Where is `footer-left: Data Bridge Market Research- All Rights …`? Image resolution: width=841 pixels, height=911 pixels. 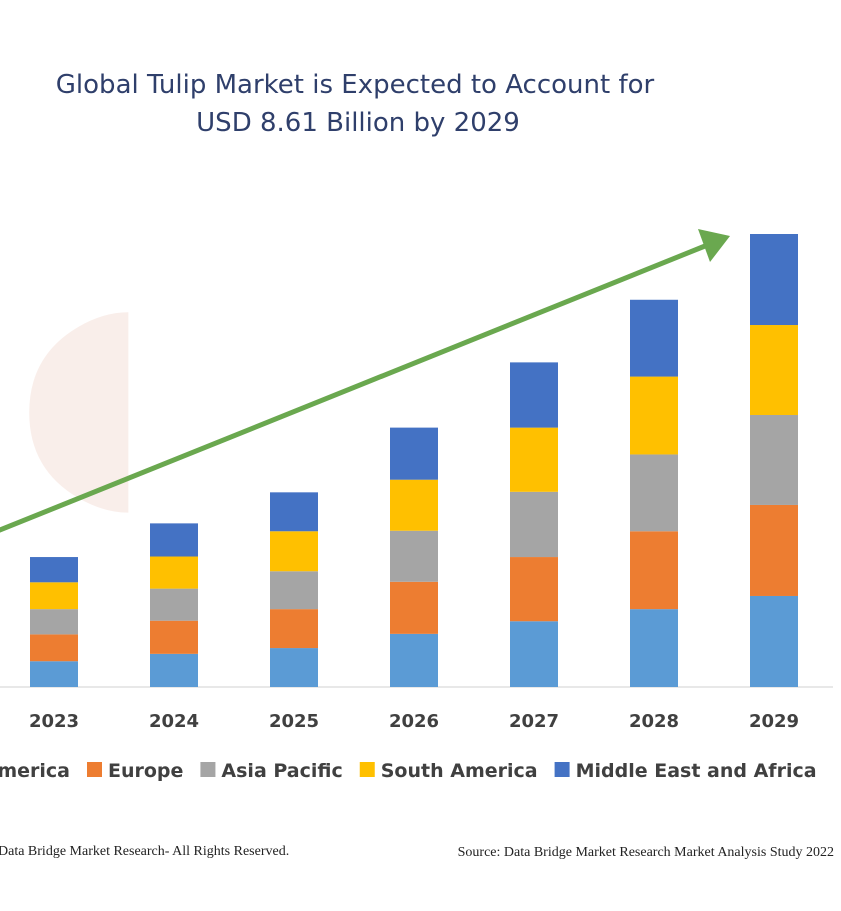 footer-left: Data Bridge Market Research- All Rights … is located at coordinates (144, 851).